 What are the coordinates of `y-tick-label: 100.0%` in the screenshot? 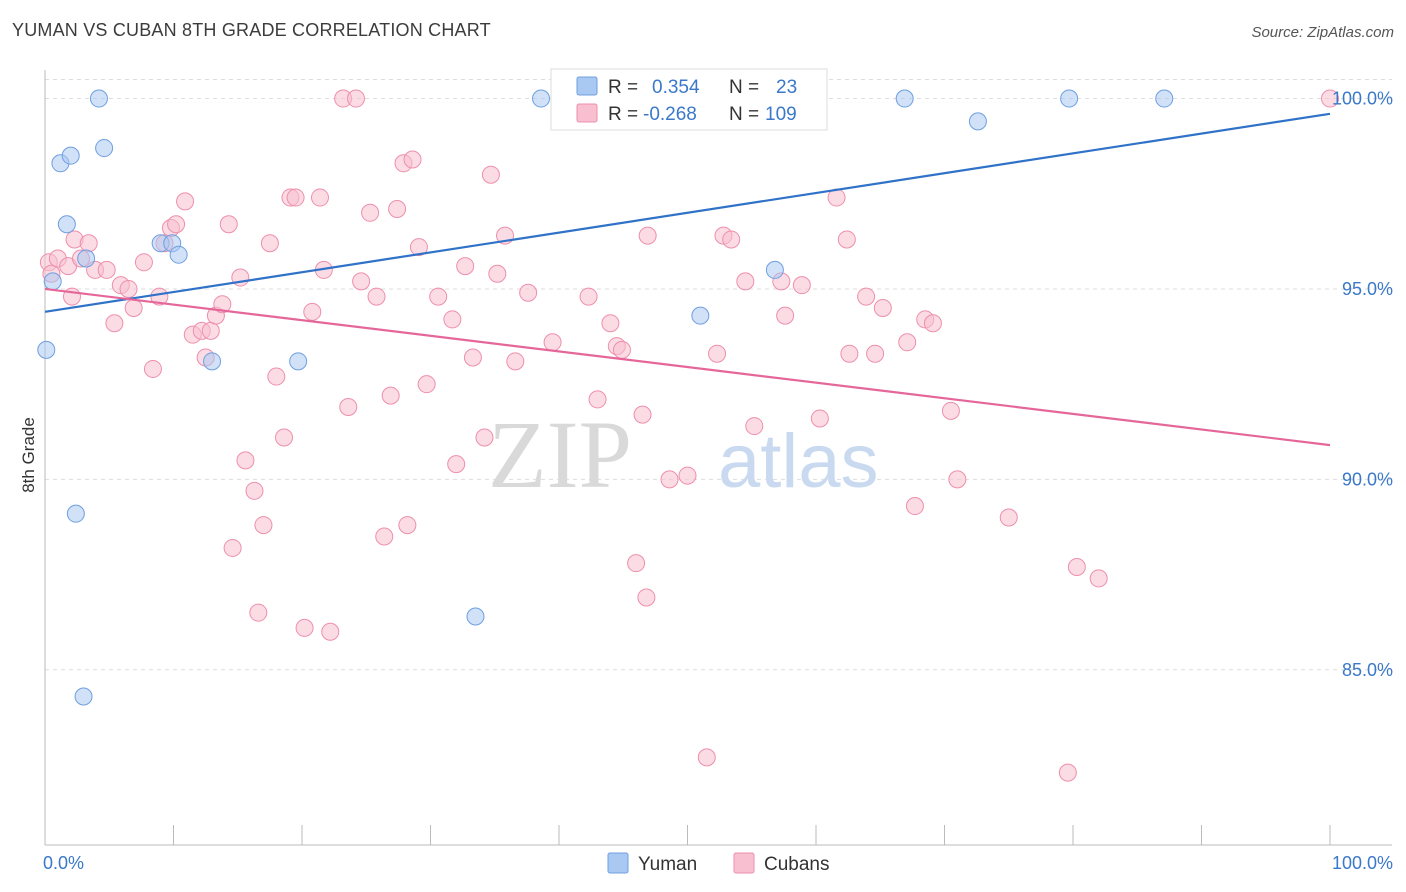 It's located at (1362, 99).